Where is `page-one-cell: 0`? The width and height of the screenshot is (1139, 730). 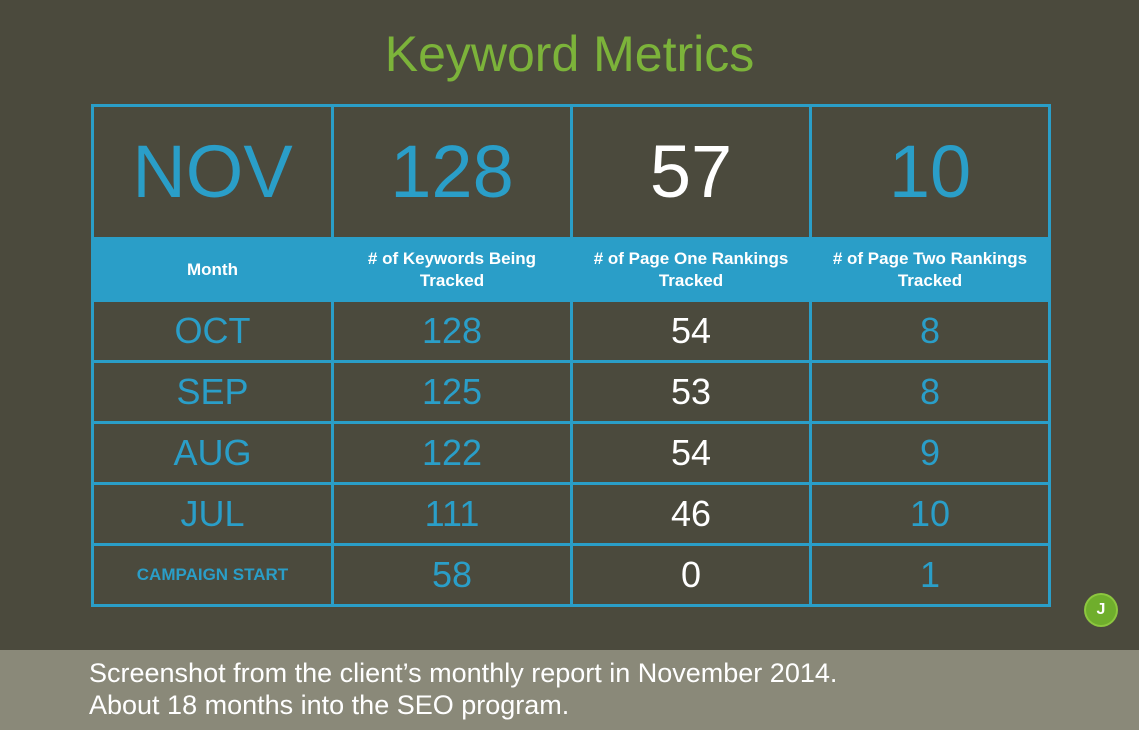
page-one-cell: 0 is located at coordinates (691, 575).